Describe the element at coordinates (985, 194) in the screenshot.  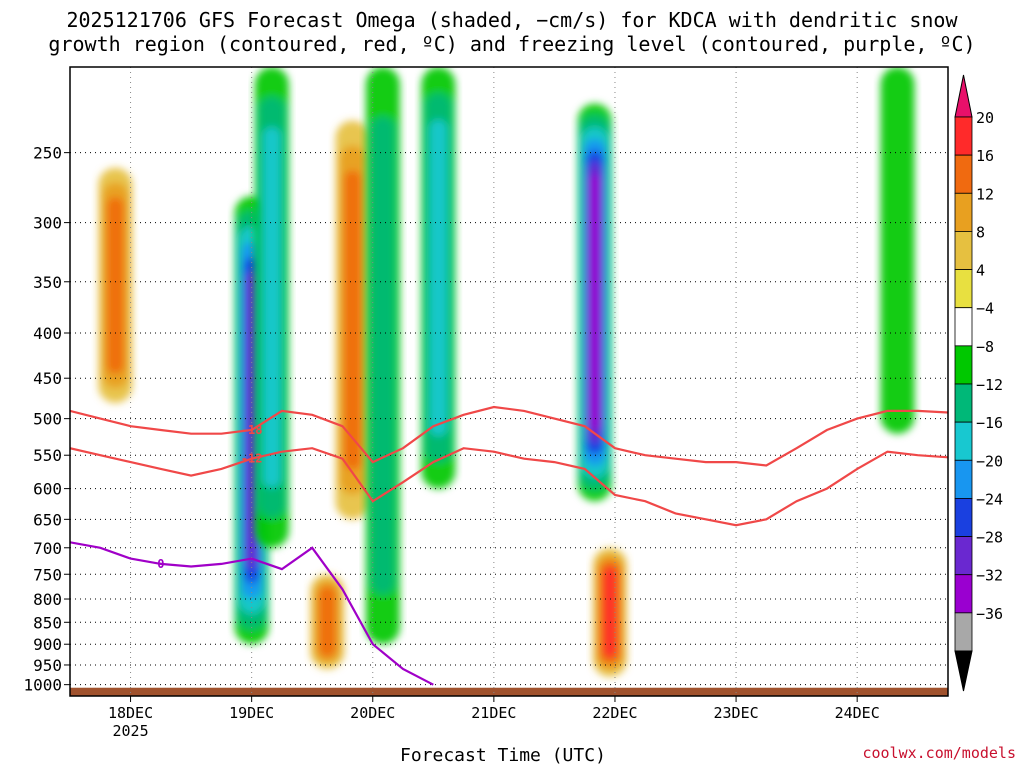
I see `colorbar-label: 12` at that location.